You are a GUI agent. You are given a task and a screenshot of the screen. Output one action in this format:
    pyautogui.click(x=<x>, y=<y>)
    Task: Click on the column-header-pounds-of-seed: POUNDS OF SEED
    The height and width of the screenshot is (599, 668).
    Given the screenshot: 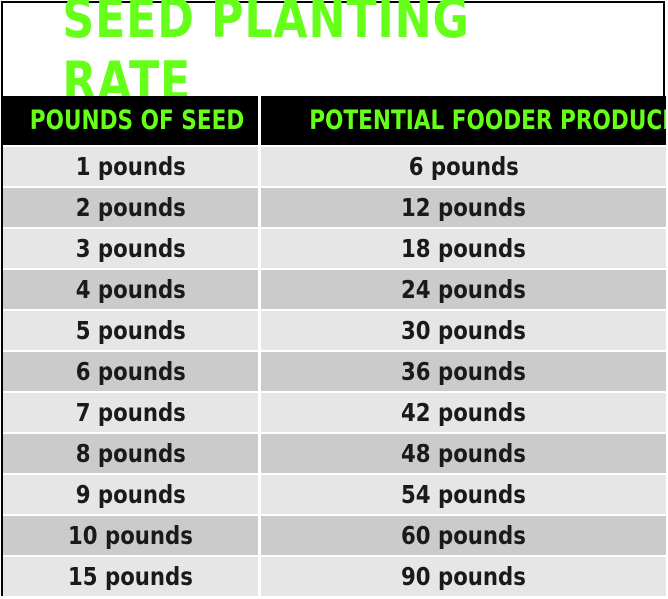 What is the action you would take?
    pyautogui.click(x=132, y=121)
    